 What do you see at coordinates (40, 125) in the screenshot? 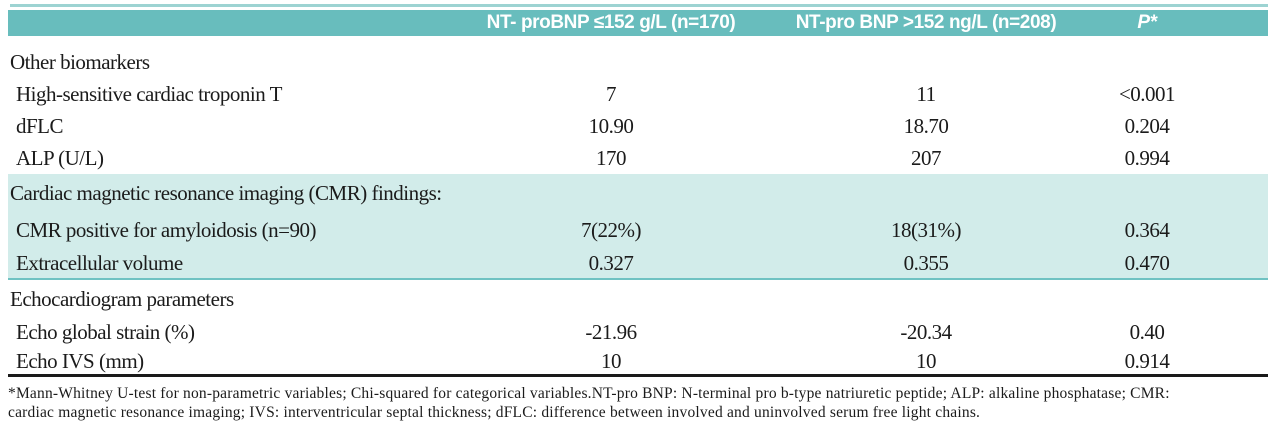
I see `row-label: dFLC` at bounding box center [40, 125].